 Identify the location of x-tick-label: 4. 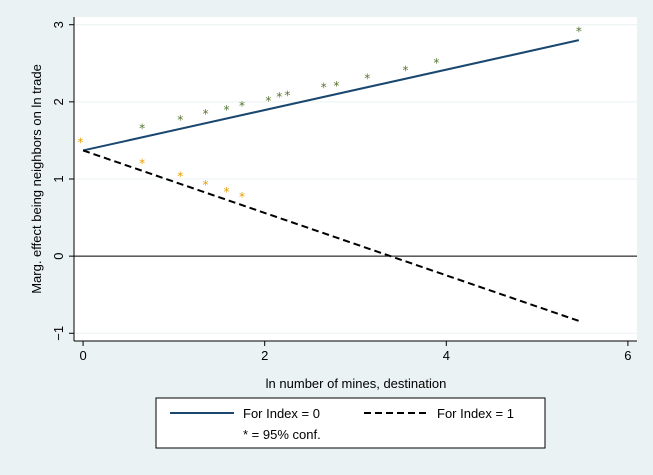
(446, 355).